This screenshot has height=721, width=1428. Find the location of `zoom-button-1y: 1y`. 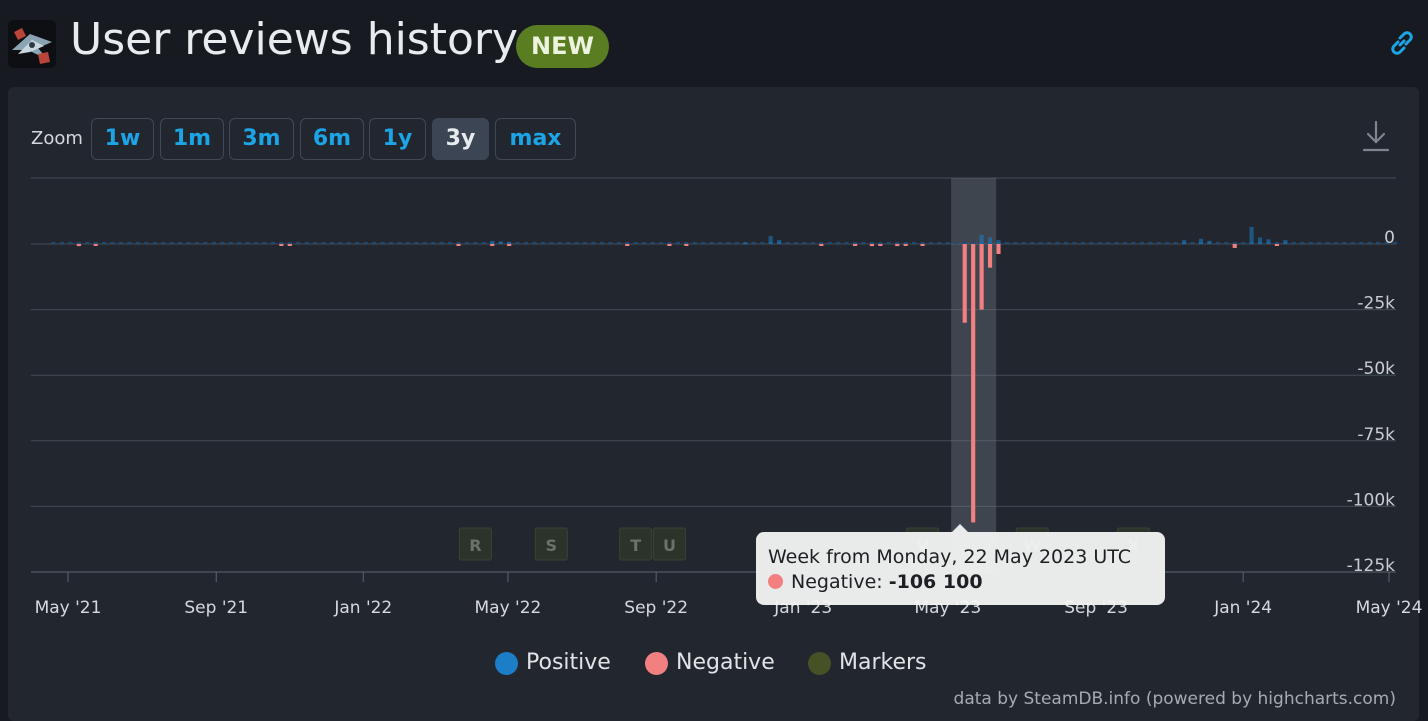

zoom-button-1y: 1y is located at coordinates (397, 139).